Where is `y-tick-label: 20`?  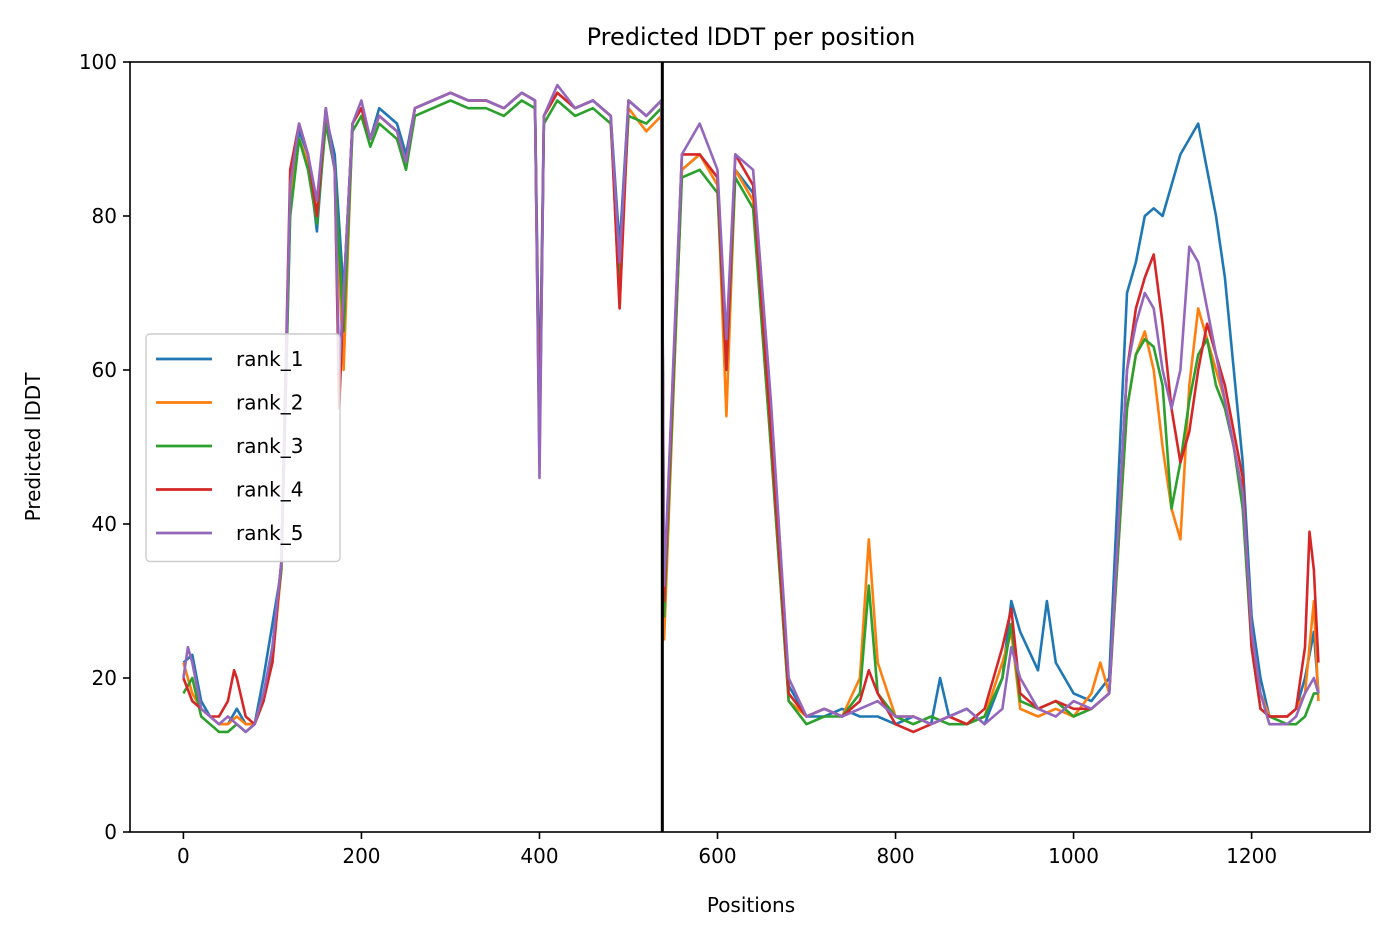
y-tick-label: 20 is located at coordinates (104, 678).